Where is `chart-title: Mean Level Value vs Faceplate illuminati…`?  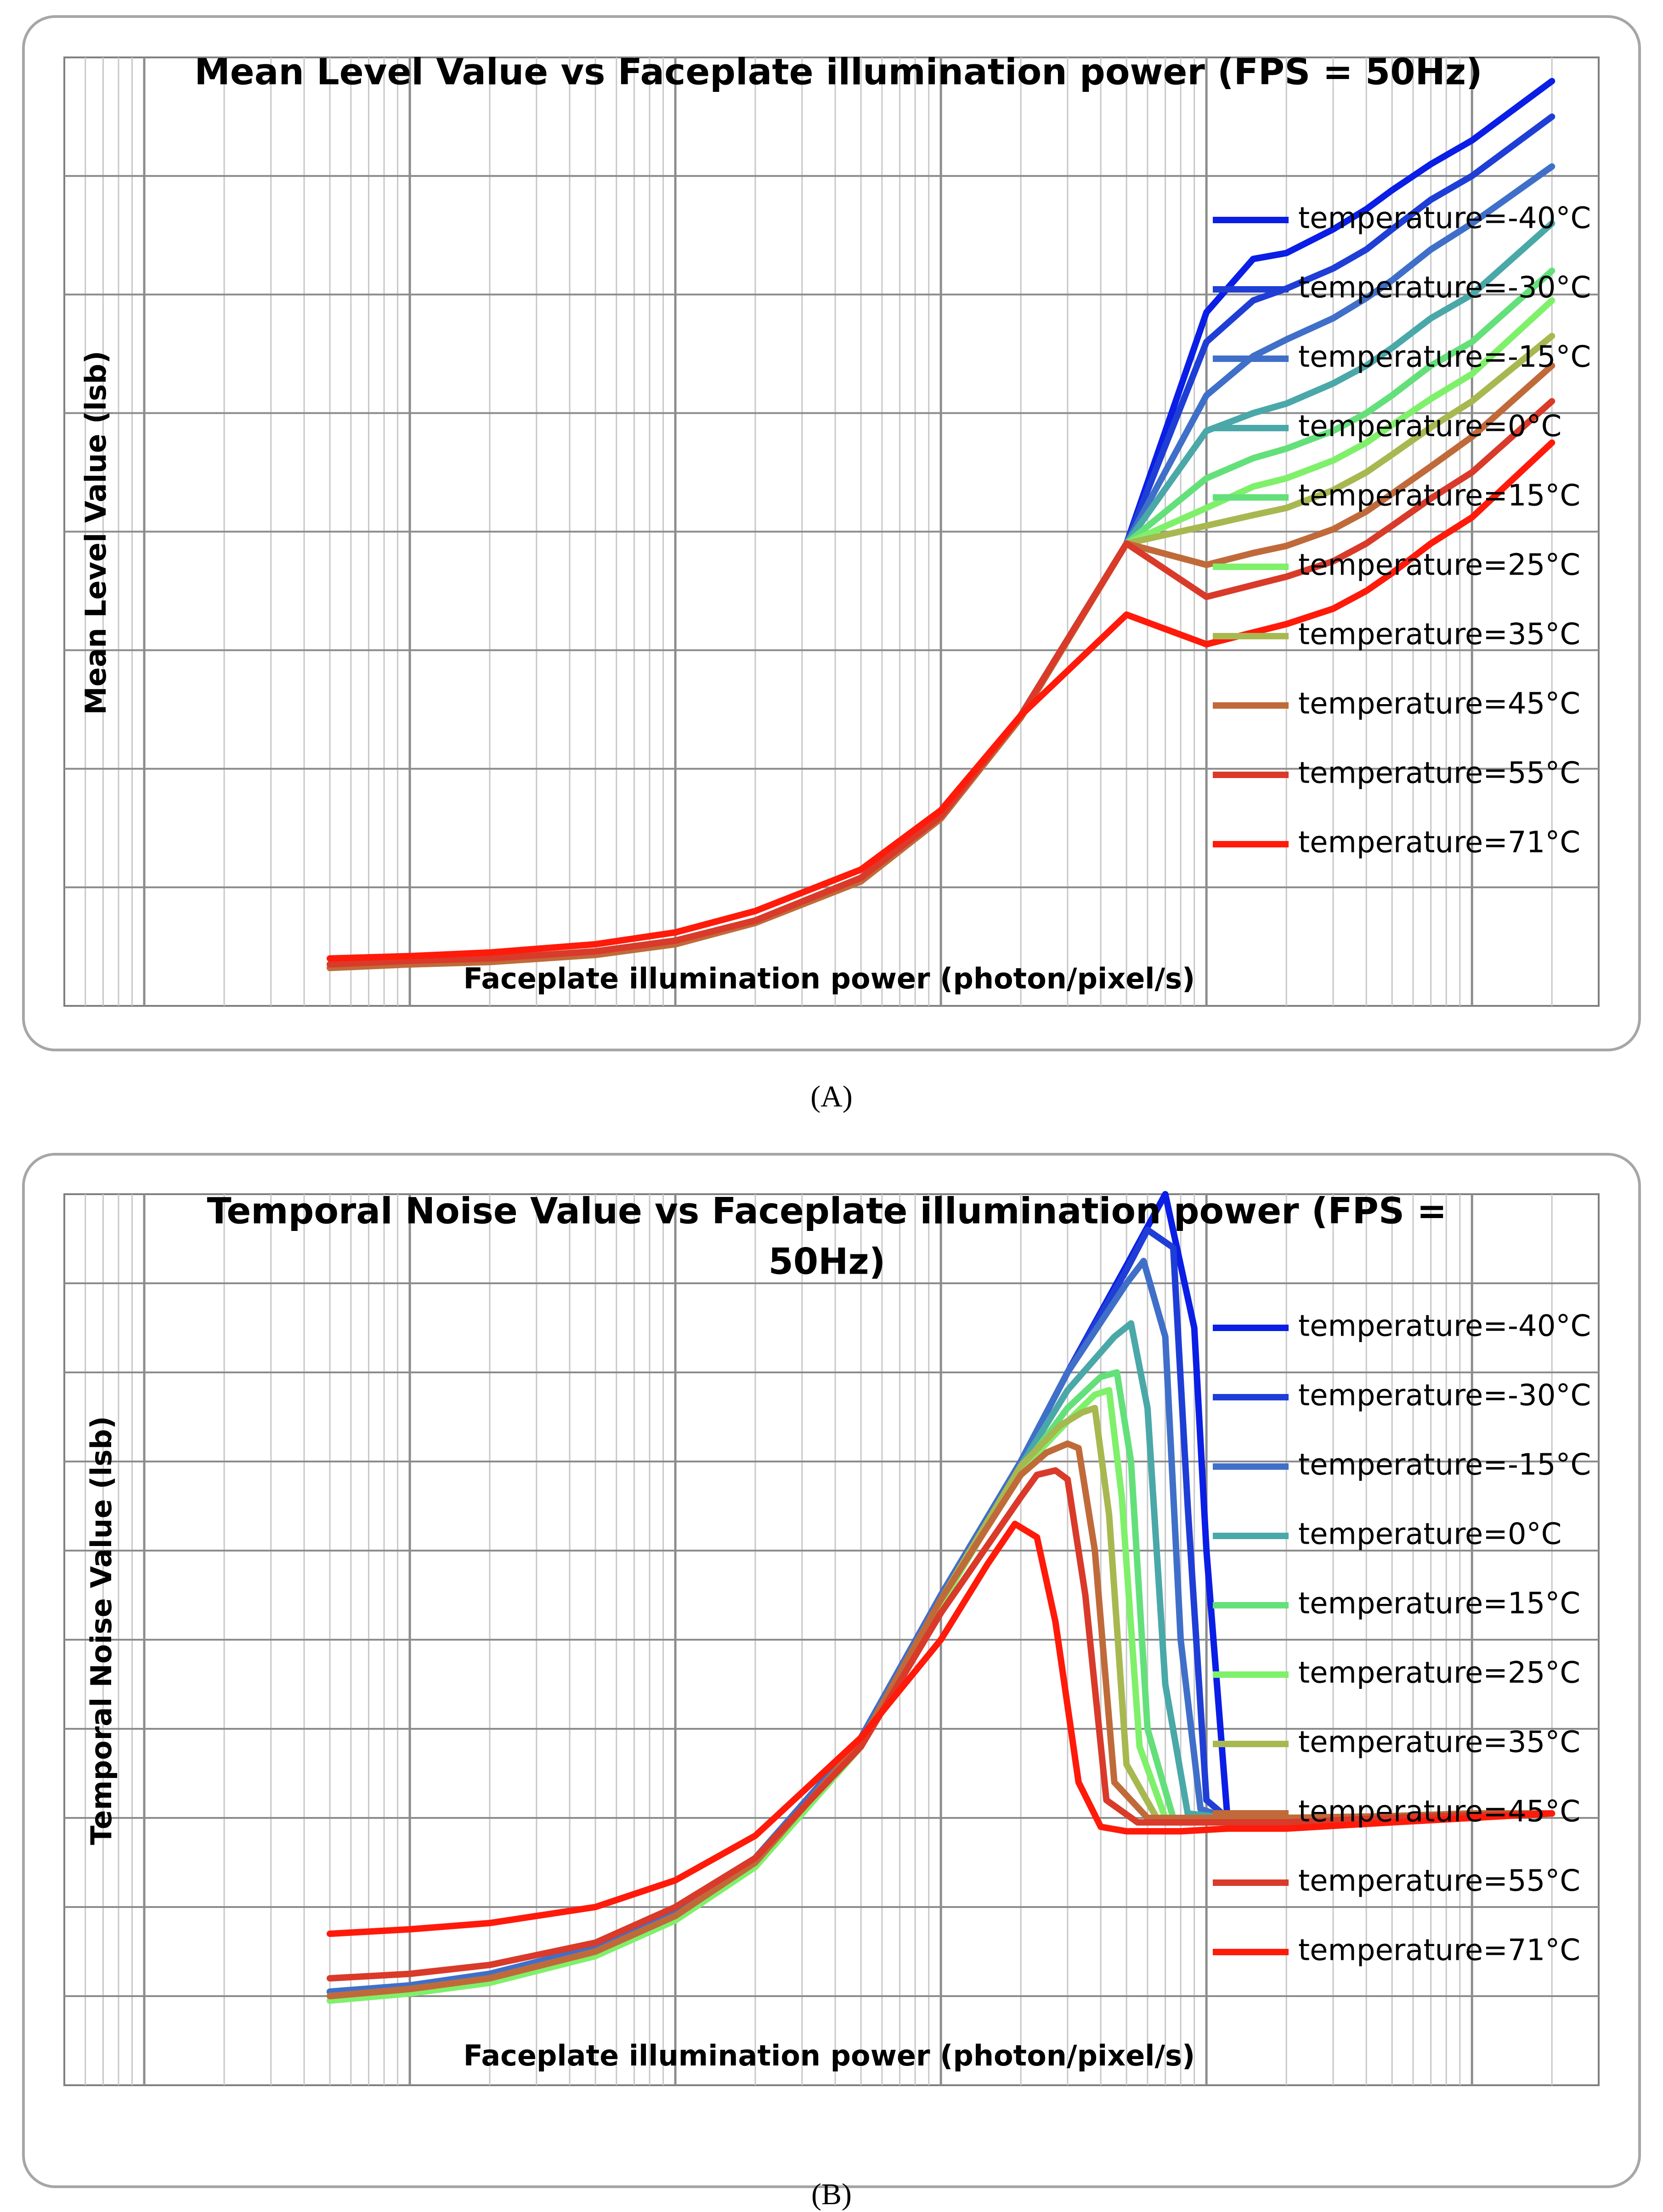
chart-title: Mean Level Value vs Faceplate illuminati… is located at coordinates (838, 72).